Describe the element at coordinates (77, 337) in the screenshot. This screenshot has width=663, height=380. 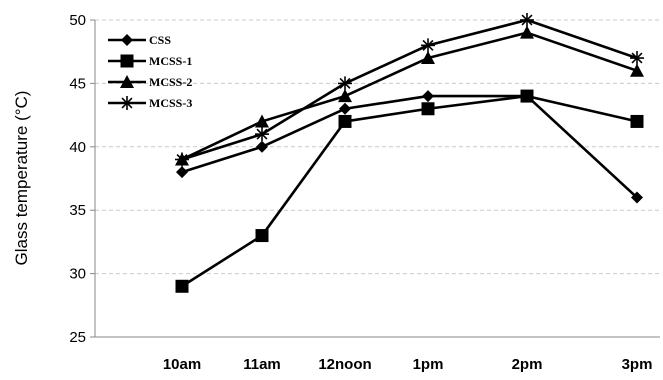
I see `y-tick-label: 25` at that location.